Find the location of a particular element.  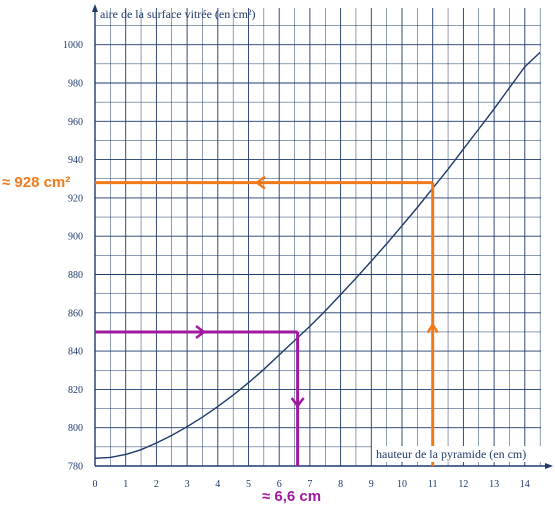

y-tick-label: 800 is located at coordinates (75, 428).